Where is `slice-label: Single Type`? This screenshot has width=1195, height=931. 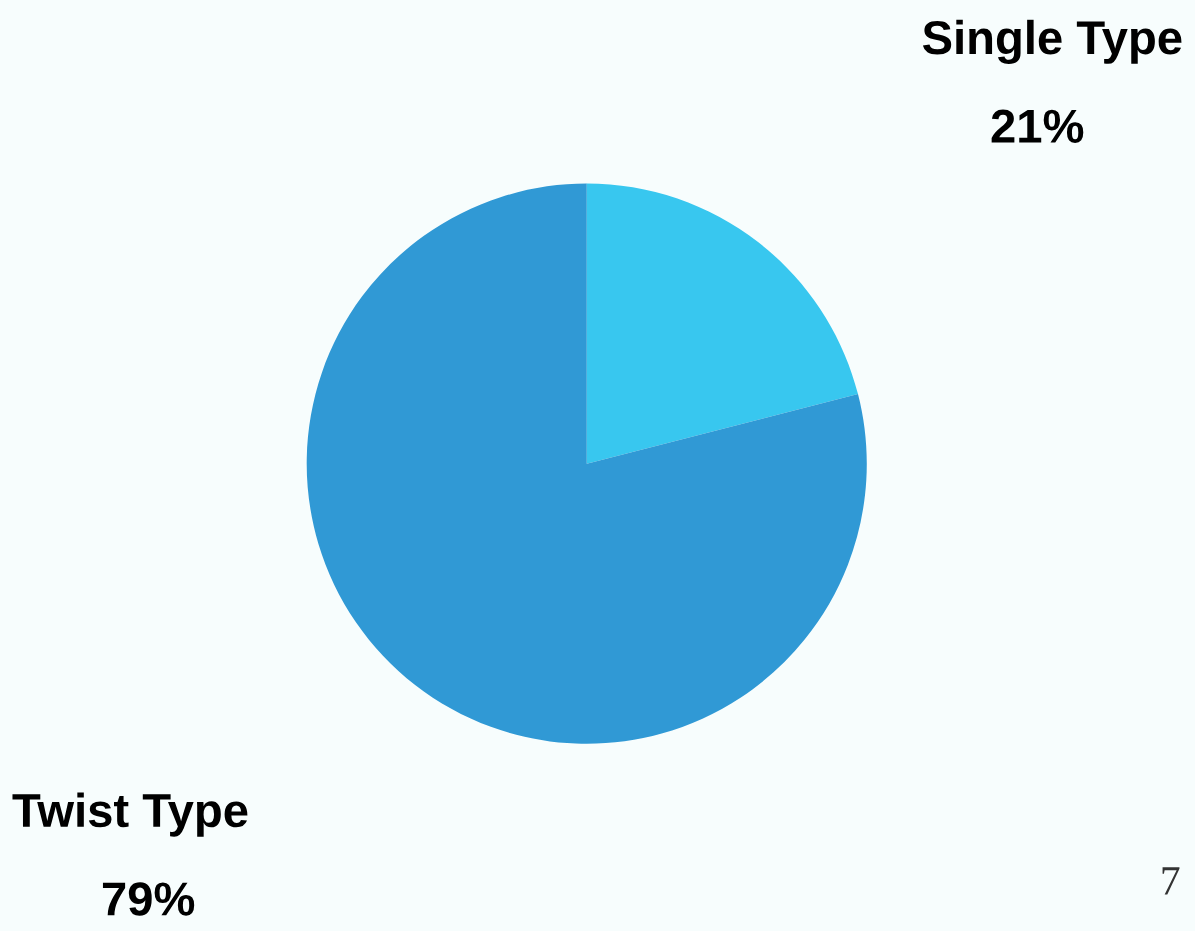
slice-label: Single Type is located at coordinates (1052, 42).